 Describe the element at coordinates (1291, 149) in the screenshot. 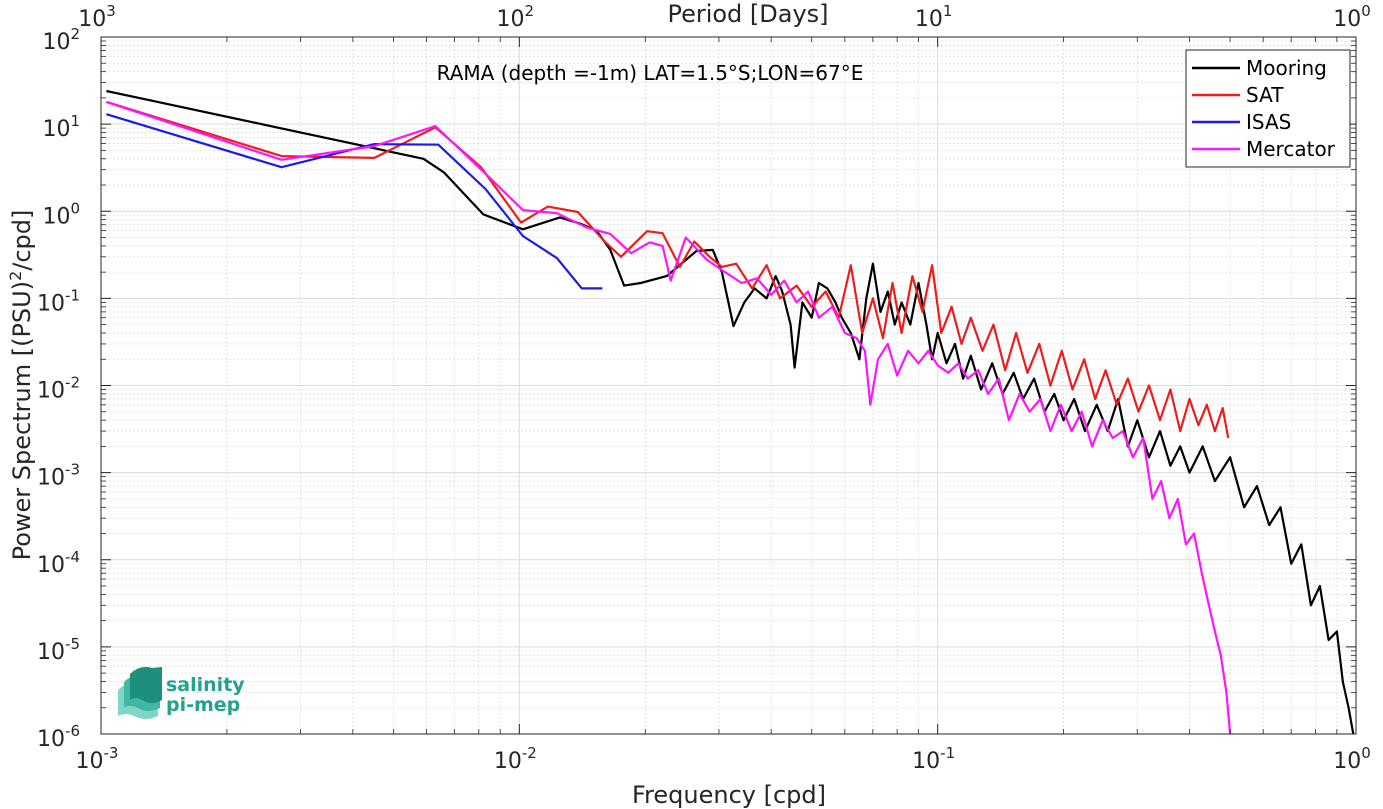

I see `legend-label-mercator: Mercator` at that location.